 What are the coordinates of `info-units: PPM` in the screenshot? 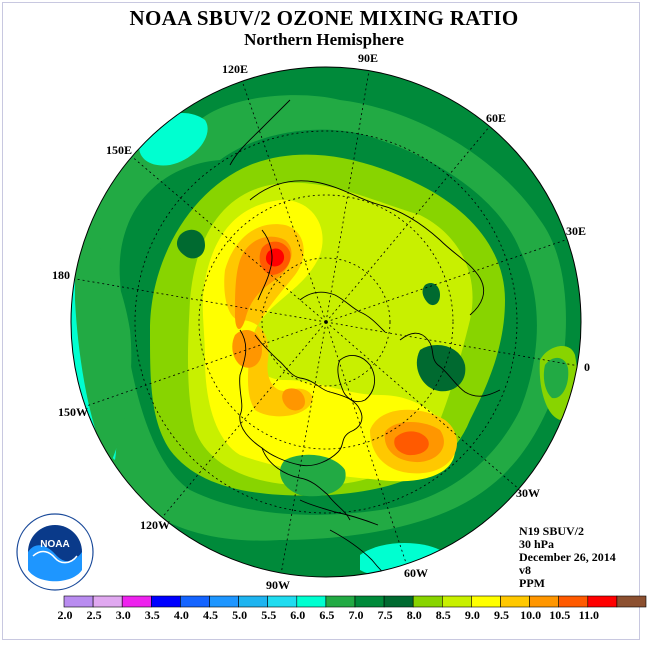 It's located at (532, 583).